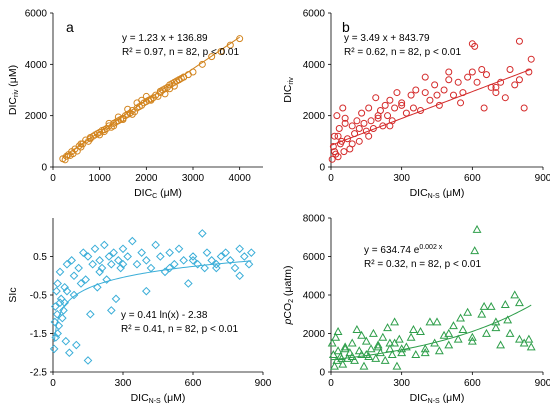 Image resolution: width=550 pixels, height=410 pixels. What do you see at coordinates (346, 27) in the screenshot?
I see `panel-letter: b` at bounding box center [346, 27].